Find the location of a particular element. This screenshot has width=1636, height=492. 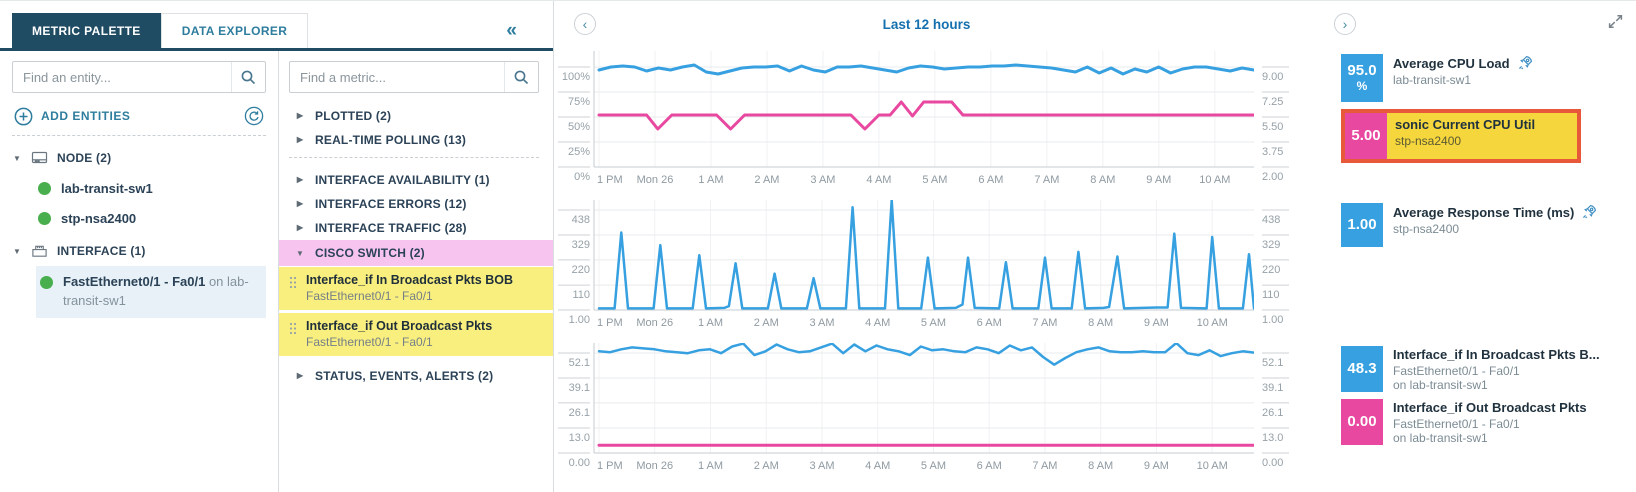

legend-item-sonic-cpu-util: 5.00 sonic Current CPU Util stp-nsa2400 is located at coordinates (1461, 136).